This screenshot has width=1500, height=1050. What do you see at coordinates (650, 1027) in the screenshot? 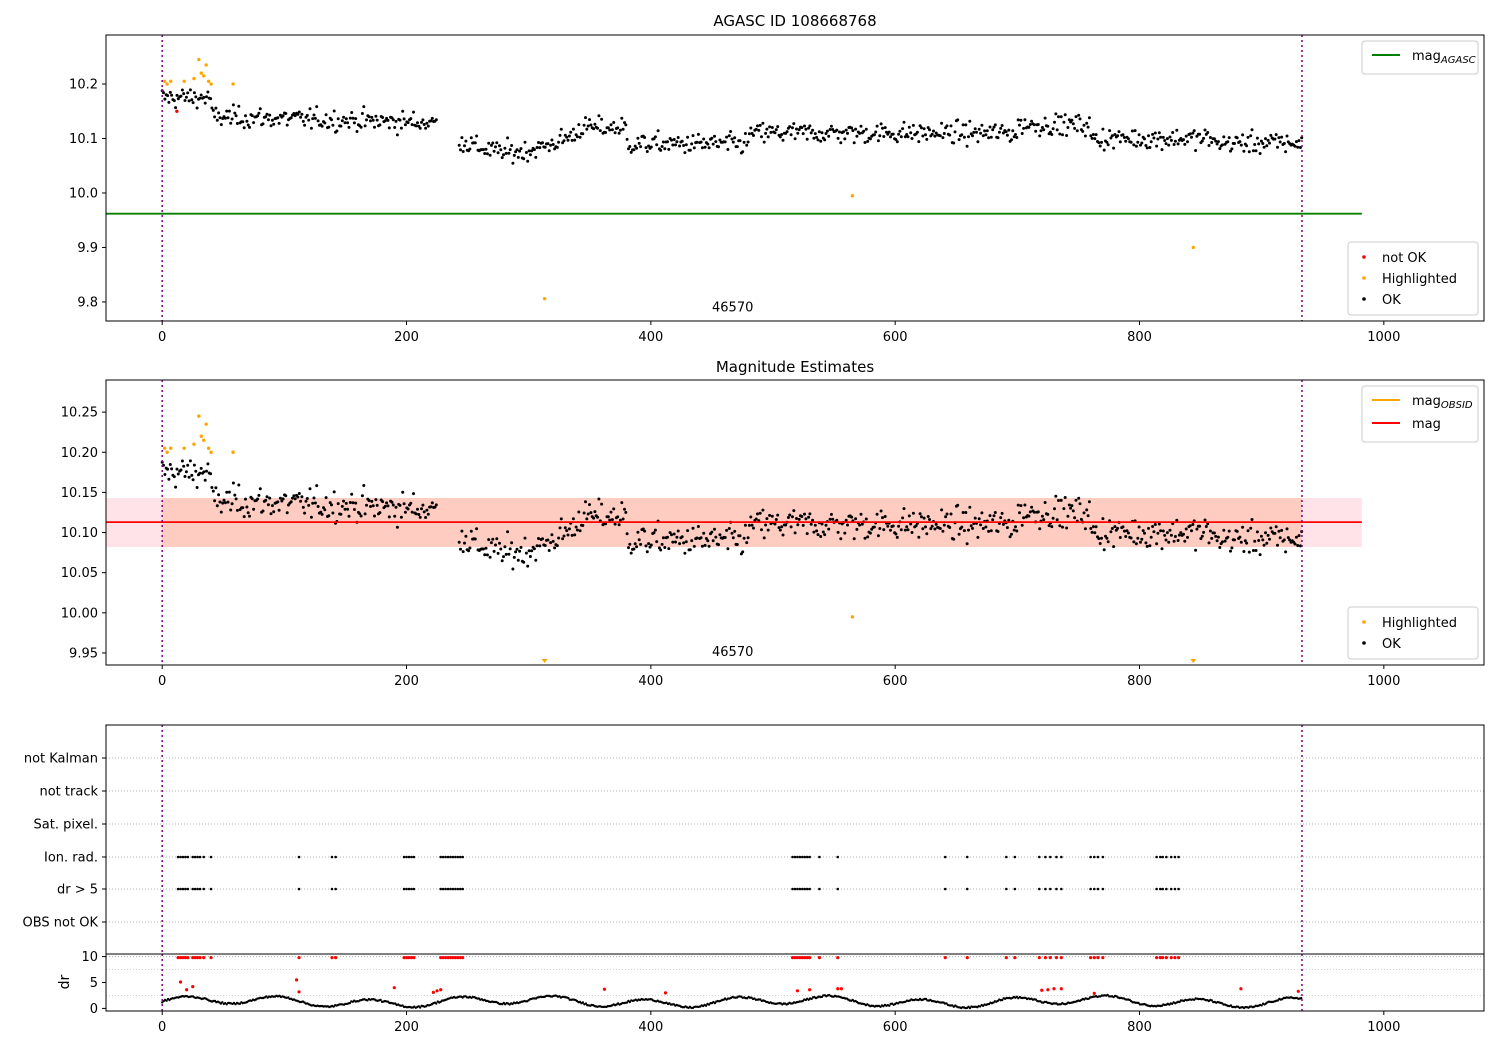
I see `x-tick-label: 400` at bounding box center [650, 1027].